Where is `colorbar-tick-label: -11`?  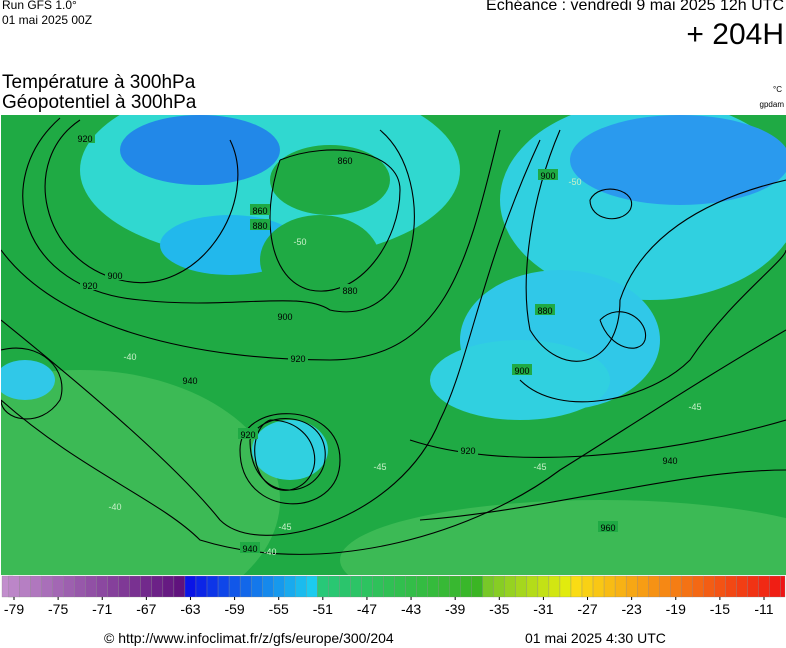 colorbar-tick-label: -11 is located at coordinates (763, 609).